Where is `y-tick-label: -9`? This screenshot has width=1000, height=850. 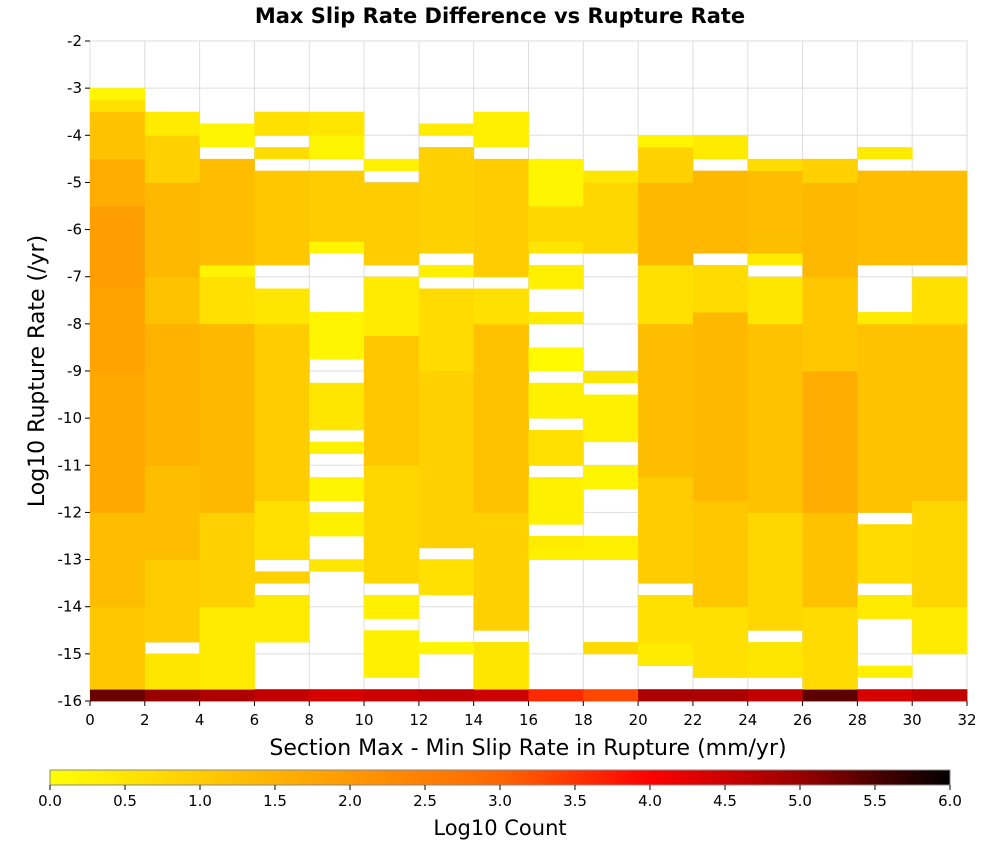
y-tick-label: -9 is located at coordinates (74, 371).